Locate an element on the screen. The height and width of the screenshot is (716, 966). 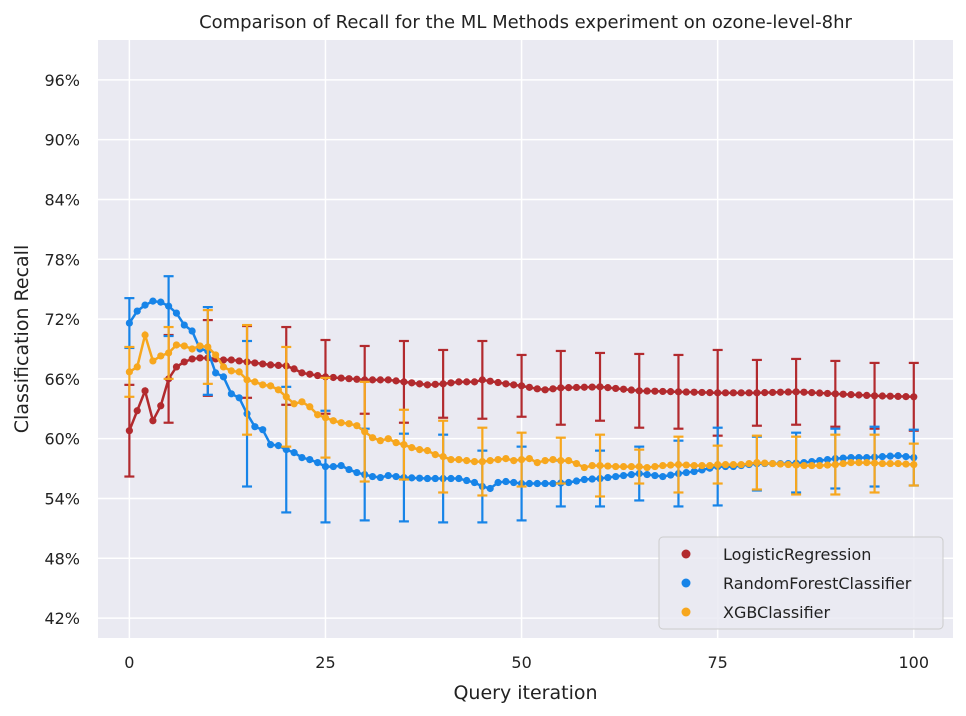
y-tick-label: 66% is located at coordinates (62, 379).